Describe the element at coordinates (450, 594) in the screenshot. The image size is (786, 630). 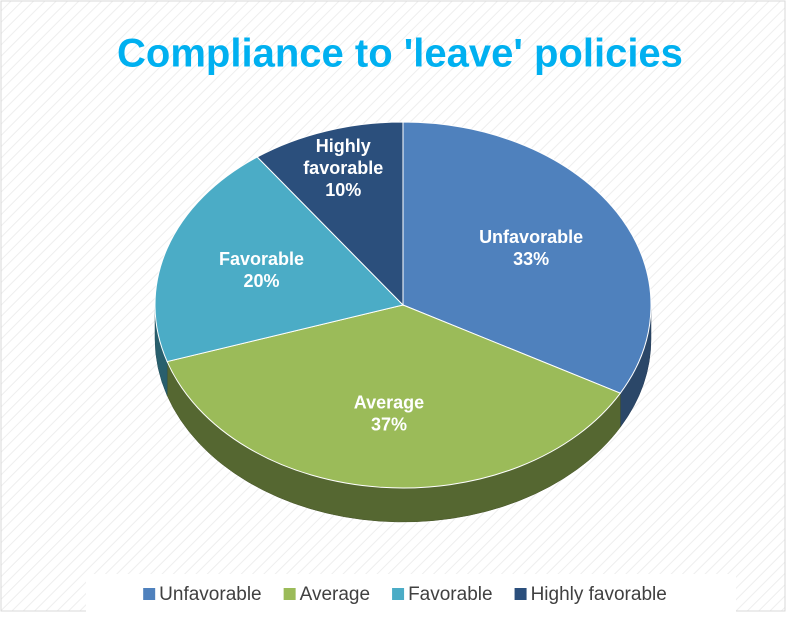
I see `legend-label: Favorable` at that location.